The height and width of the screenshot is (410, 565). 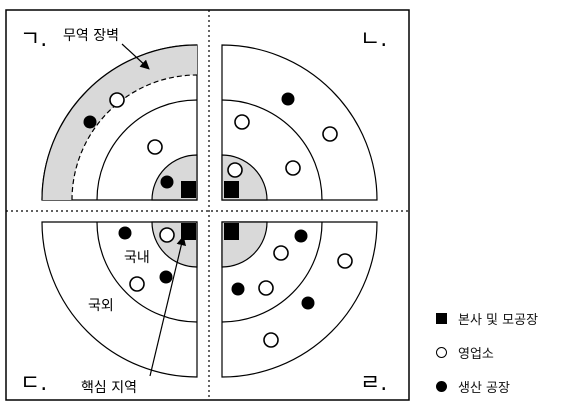 I want to click on core-region-label: 핵심 지역, so click(x=109, y=388).